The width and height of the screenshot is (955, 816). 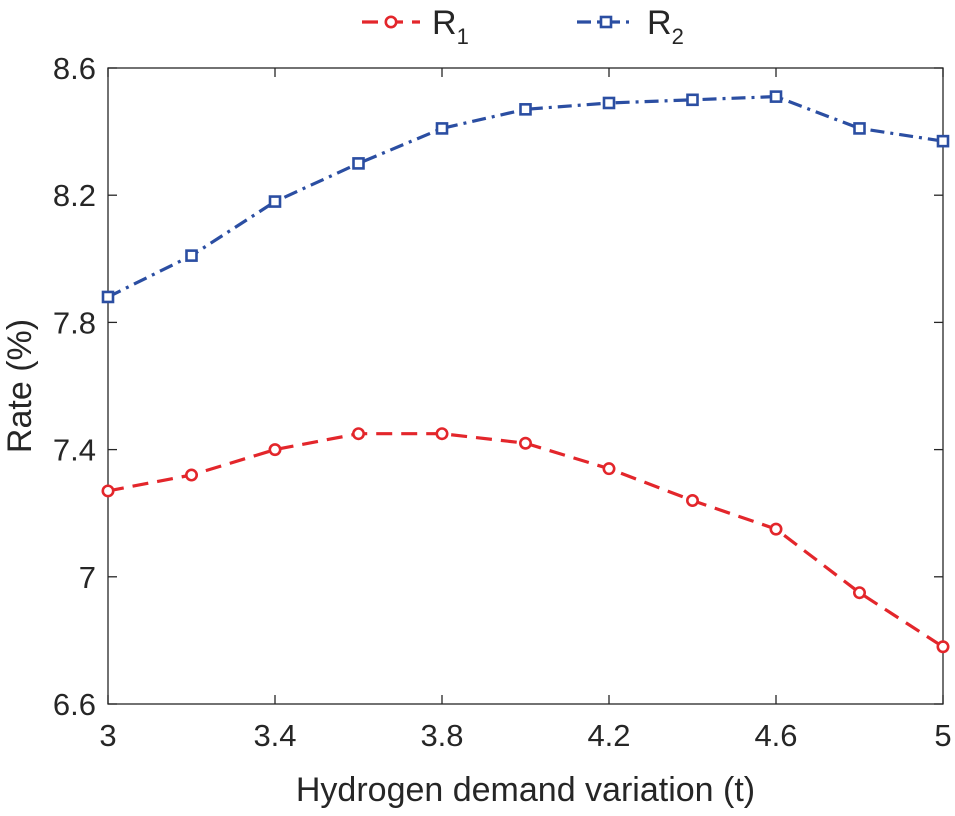 What do you see at coordinates (415, 26) in the screenshot?
I see `legend-item-r1: R1` at bounding box center [415, 26].